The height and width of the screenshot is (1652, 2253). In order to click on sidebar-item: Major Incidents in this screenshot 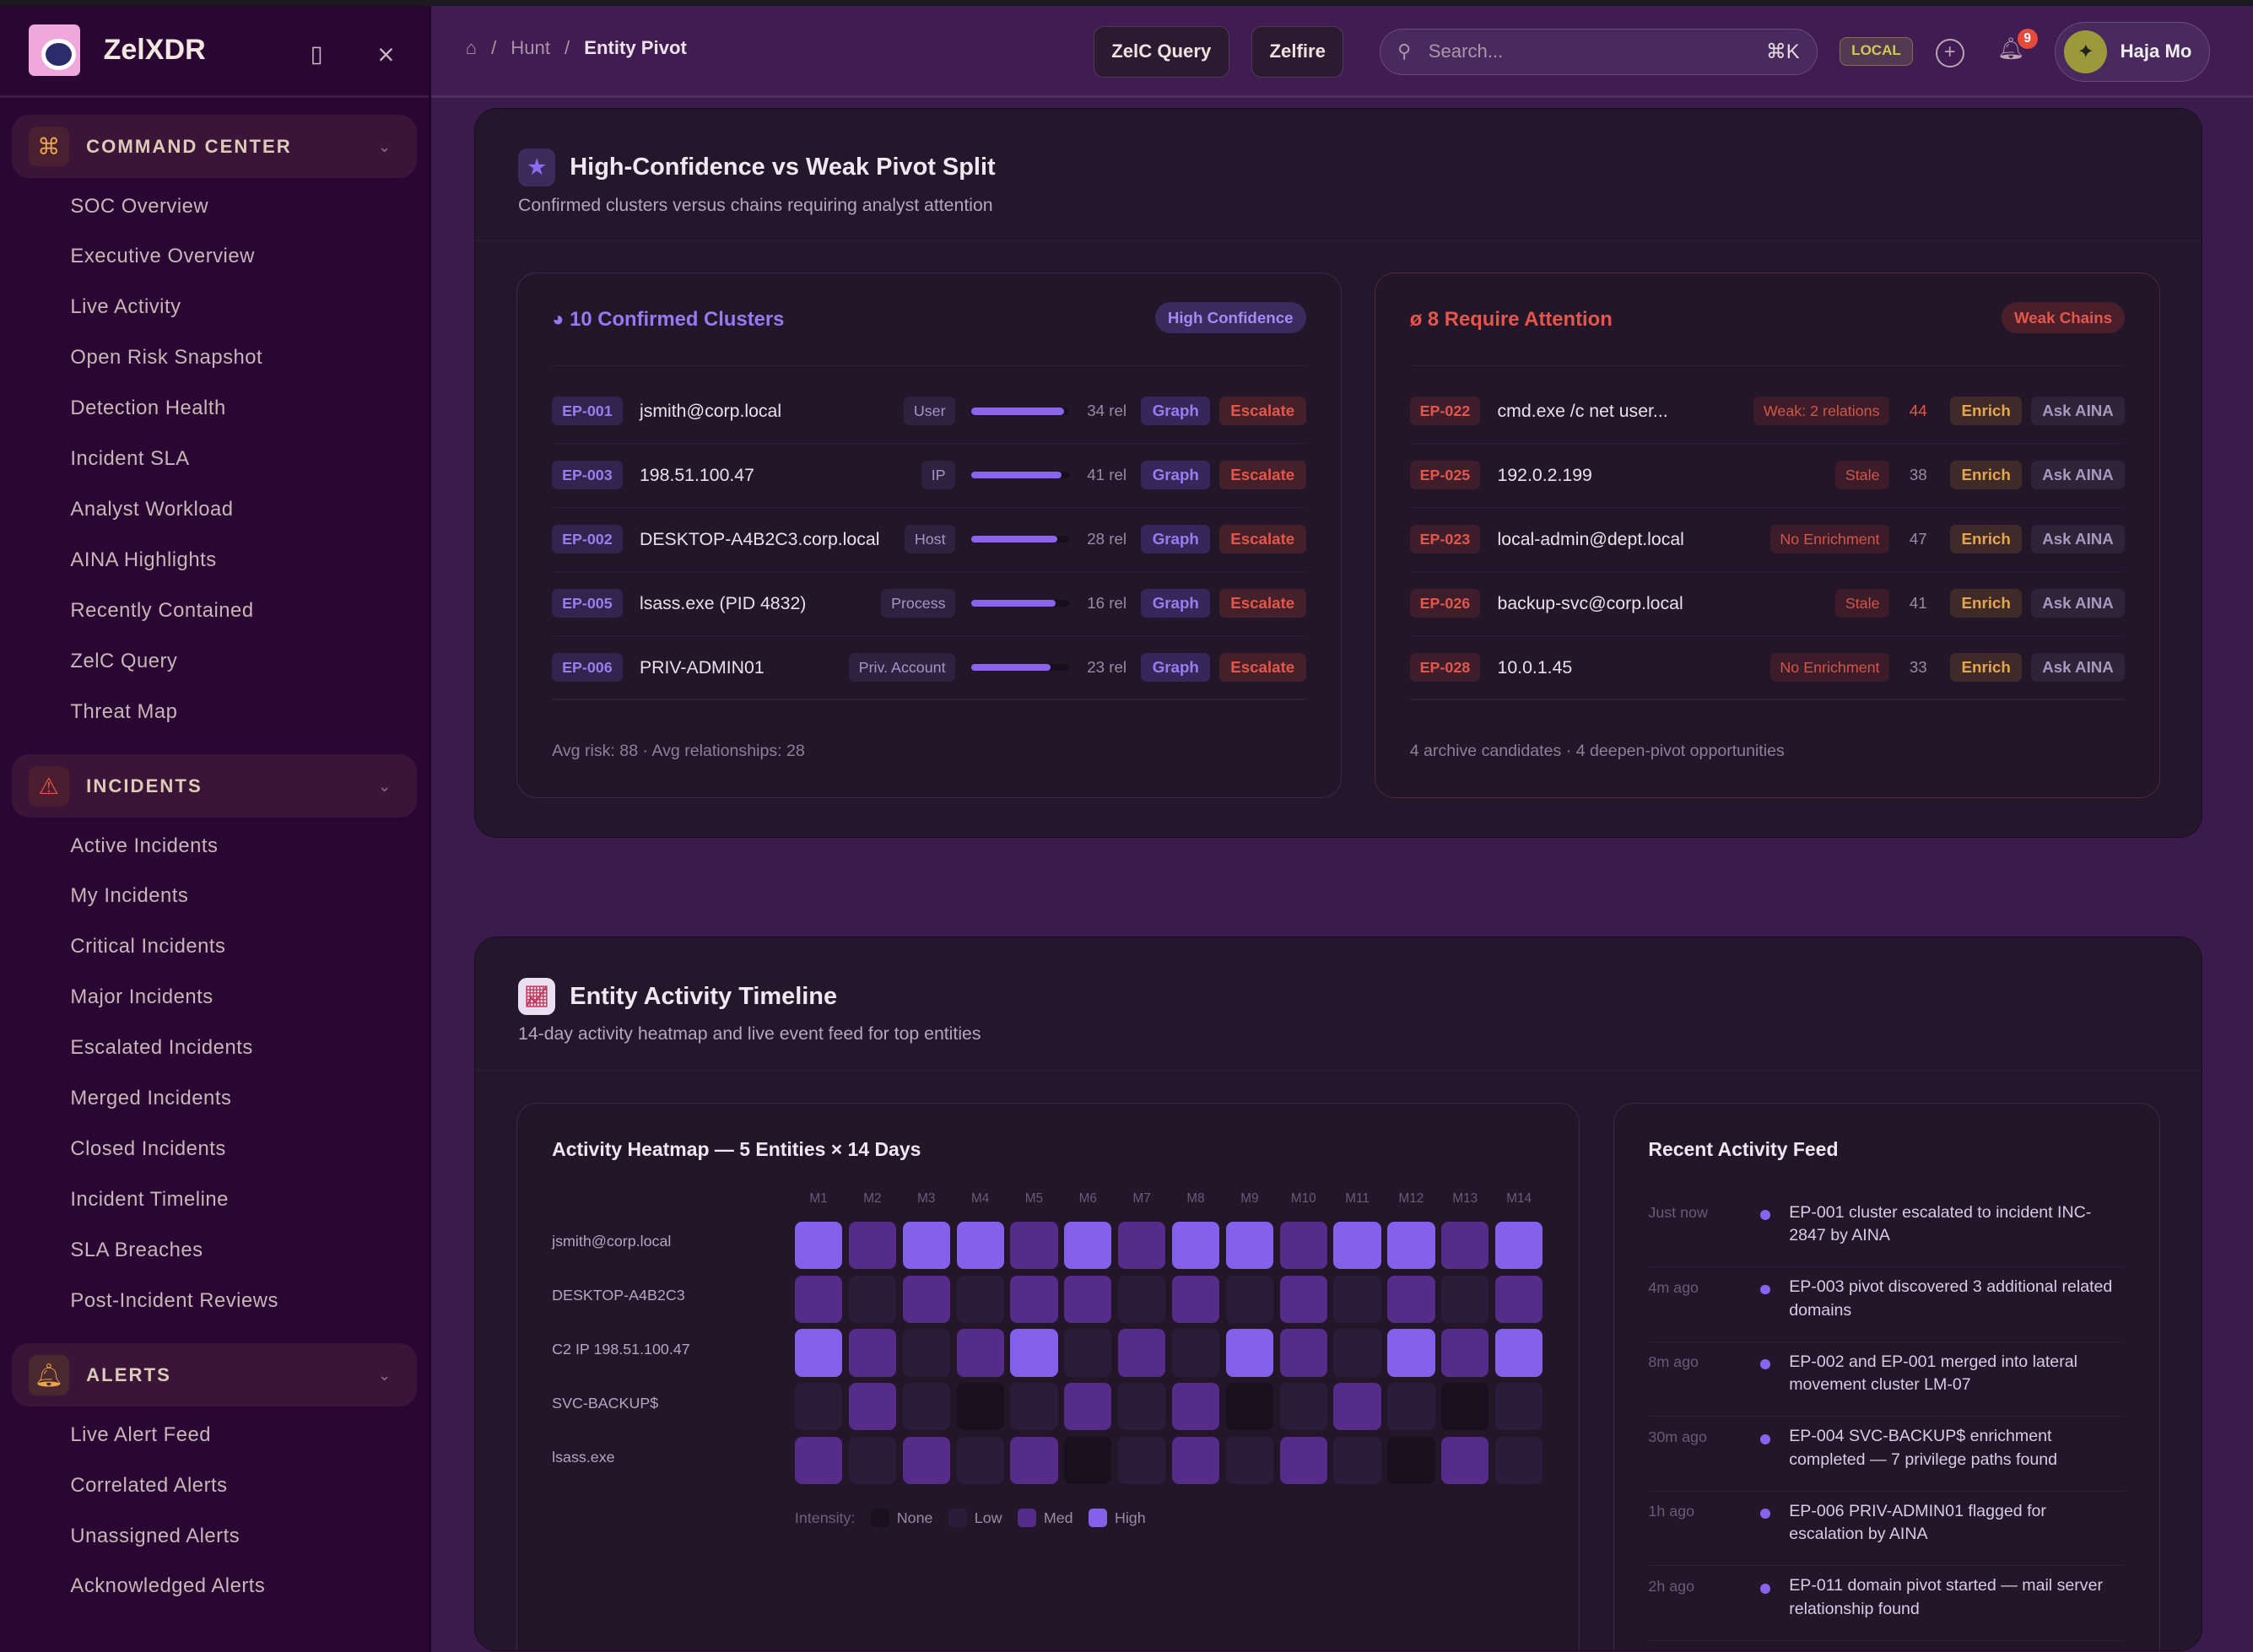, I will do `click(141, 997)`.